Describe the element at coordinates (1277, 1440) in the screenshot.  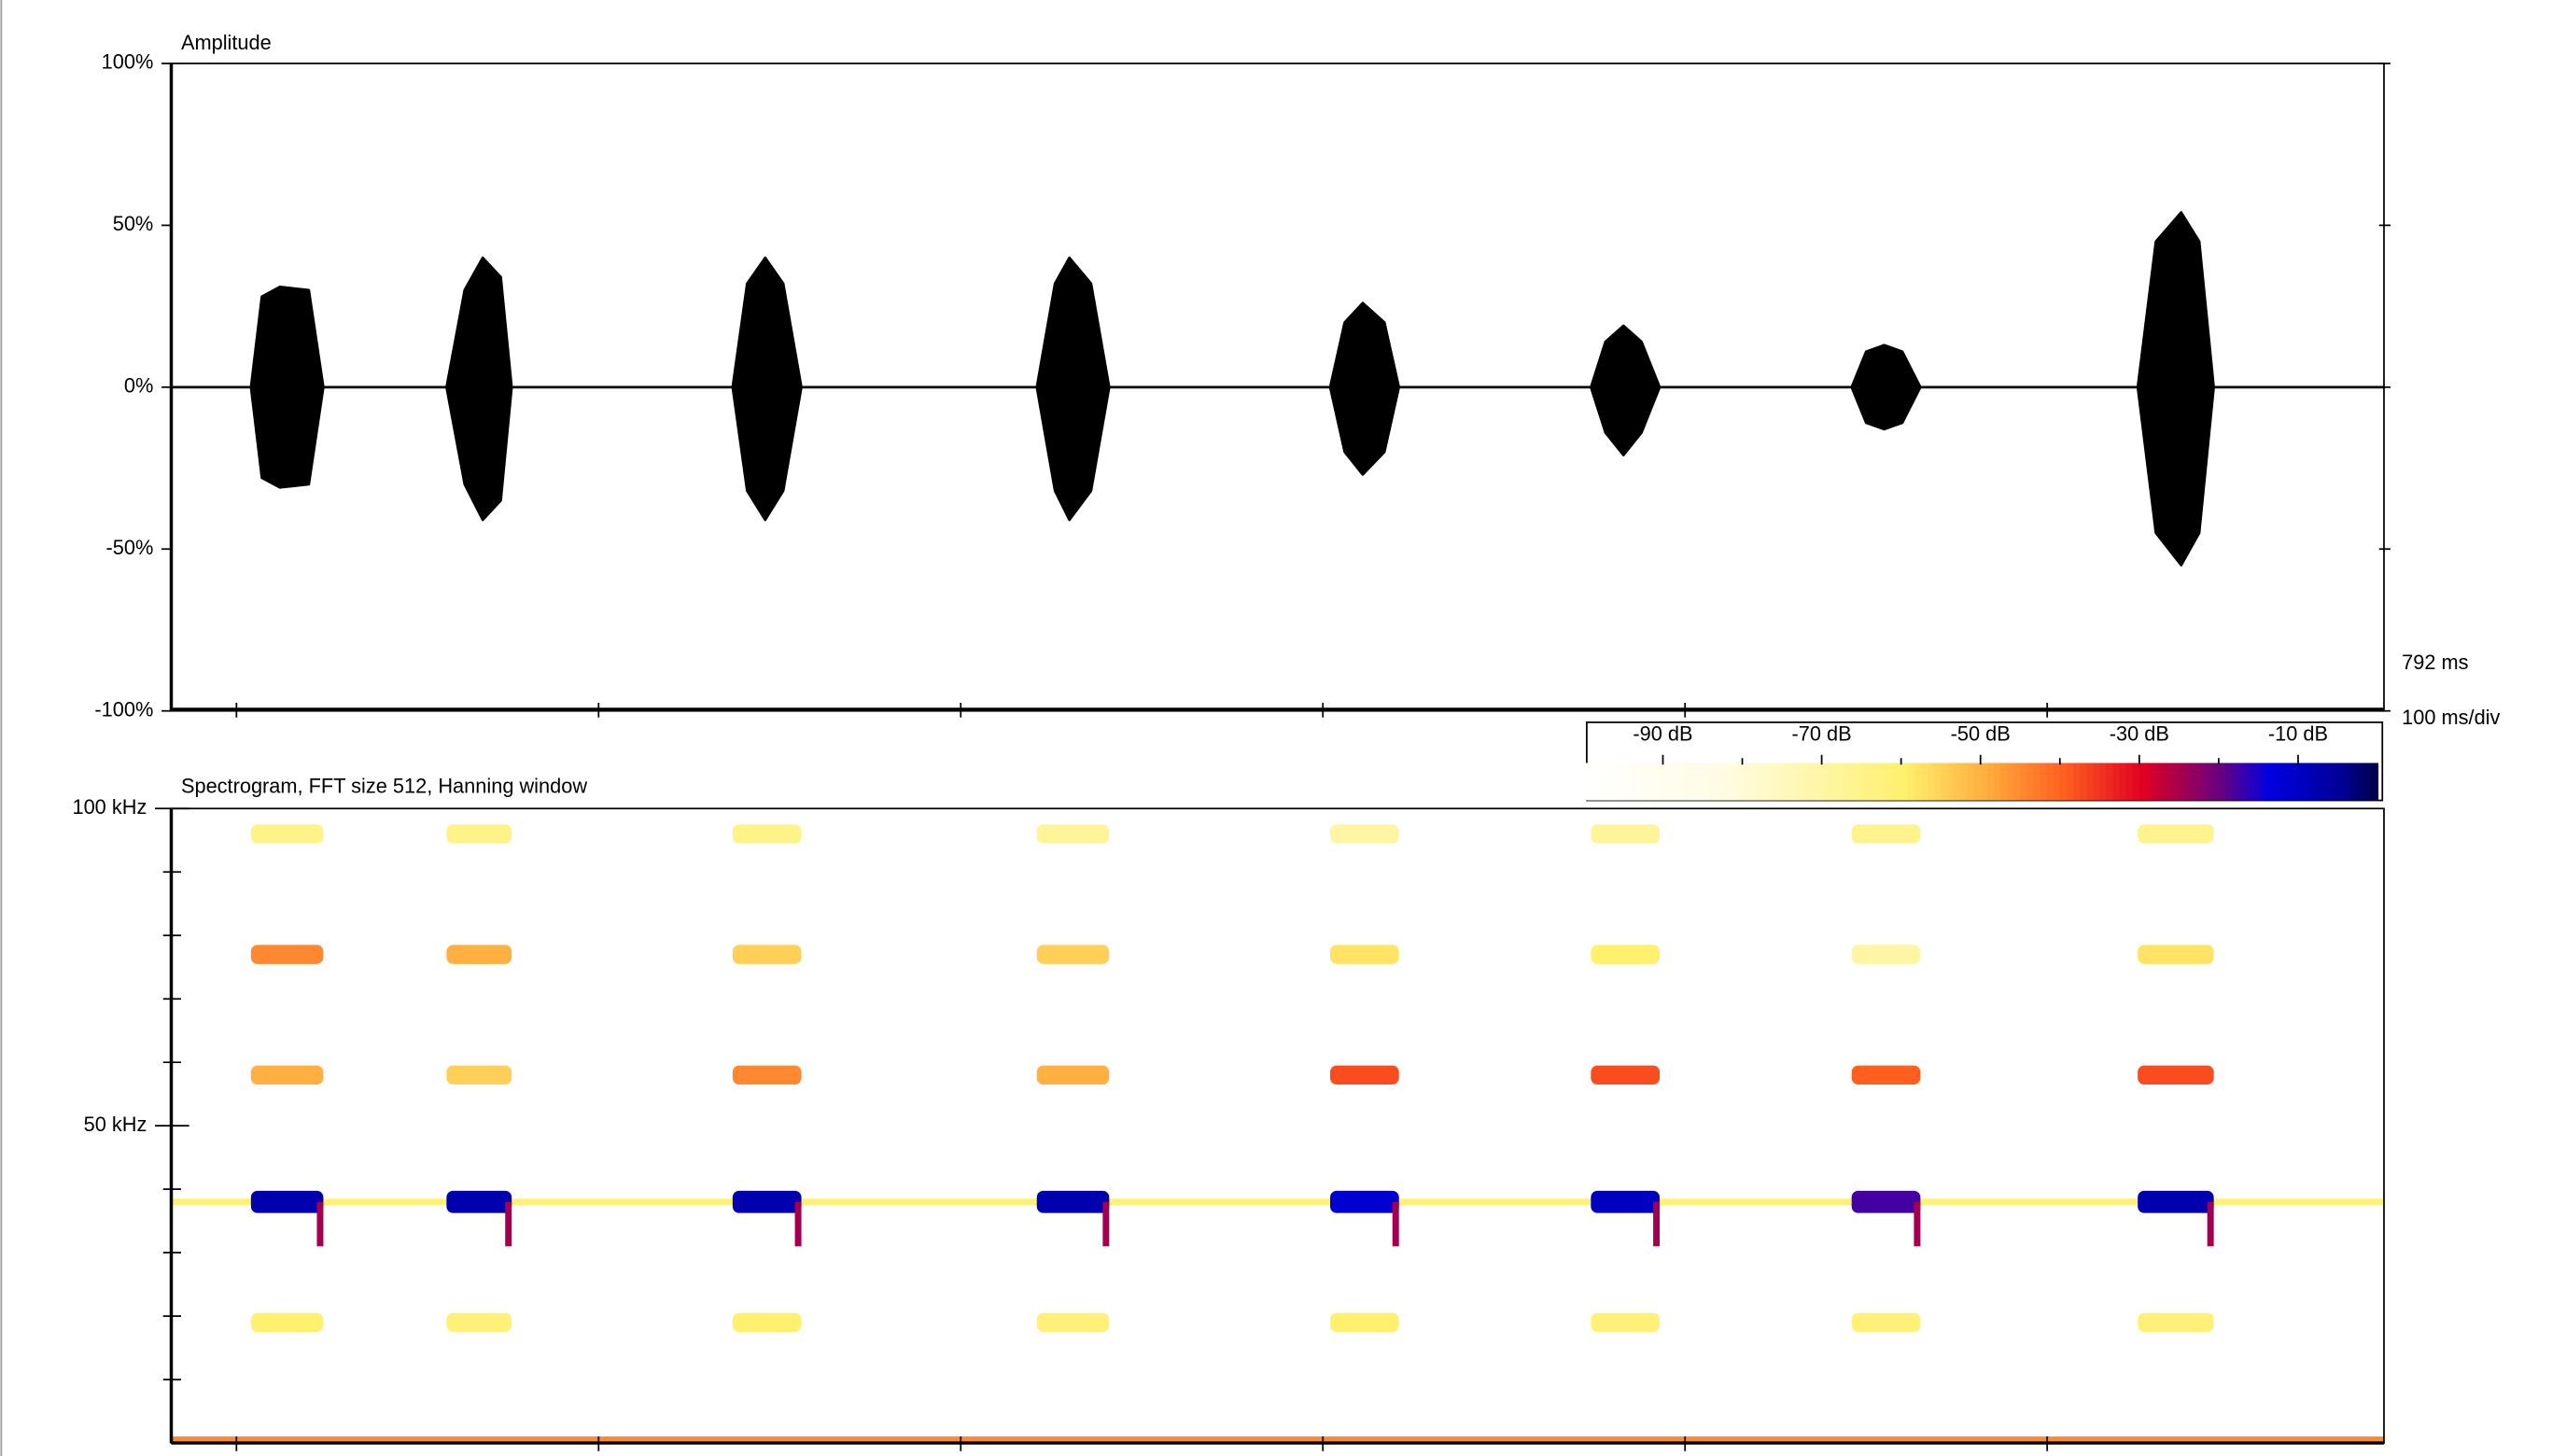
I see `noise-floor` at that location.